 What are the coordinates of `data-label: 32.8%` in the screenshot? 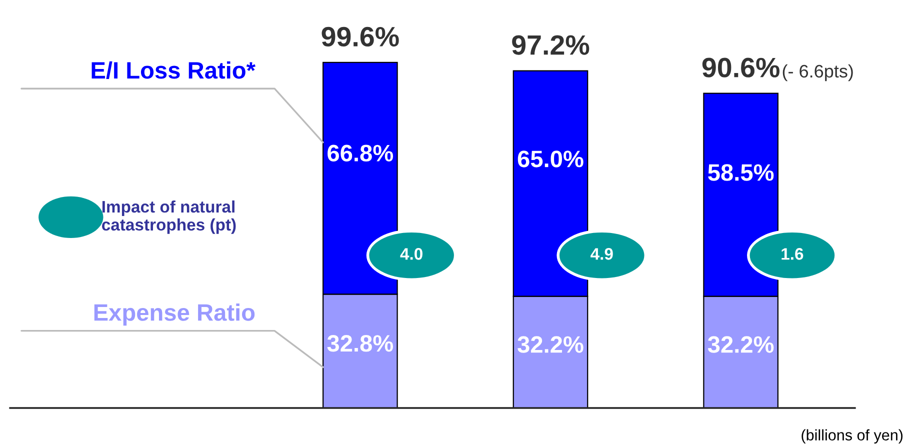 It's located at (360, 343).